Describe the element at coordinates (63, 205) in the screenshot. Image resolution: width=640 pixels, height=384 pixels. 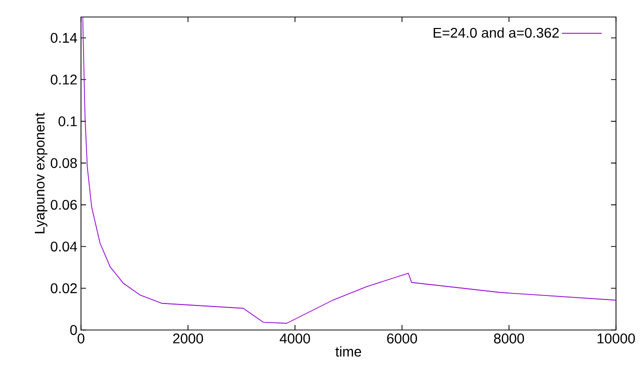
I see `y-tick-label: 0.06` at that location.